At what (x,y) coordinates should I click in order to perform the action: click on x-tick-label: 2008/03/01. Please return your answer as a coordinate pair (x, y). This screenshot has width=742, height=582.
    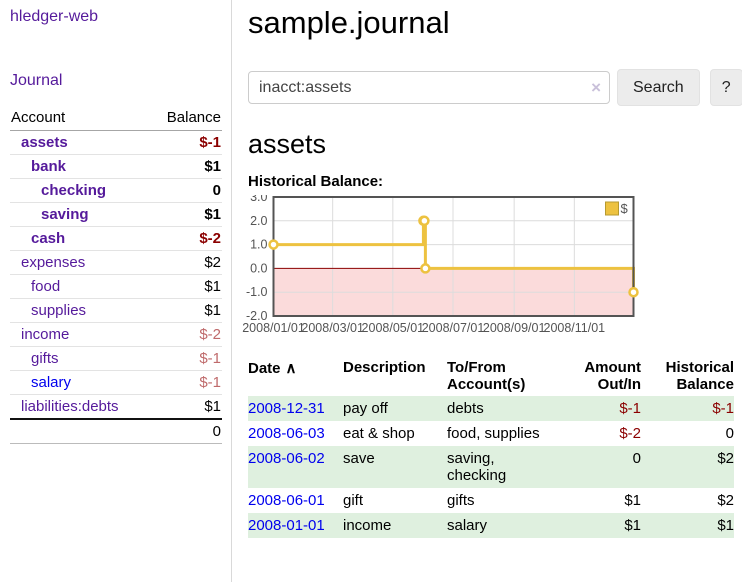
    Looking at the image, I should click on (332, 328).